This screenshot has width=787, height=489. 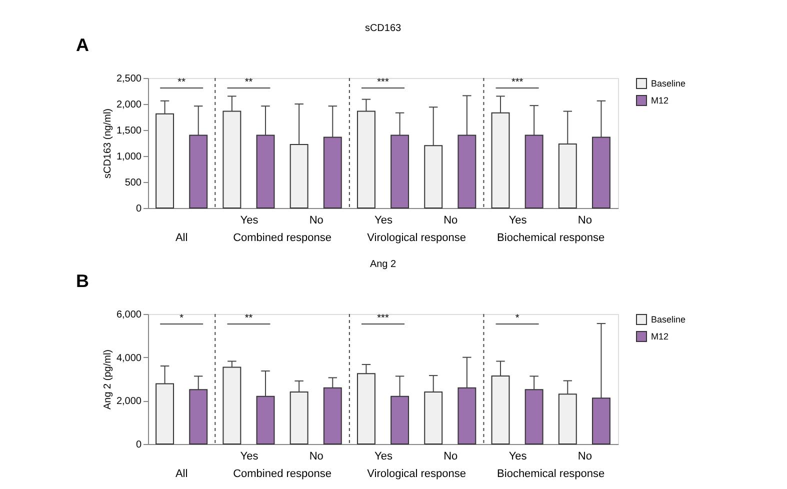 What do you see at coordinates (129, 79) in the screenshot?
I see `y-tick-label: 2,500` at bounding box center [129, 79].